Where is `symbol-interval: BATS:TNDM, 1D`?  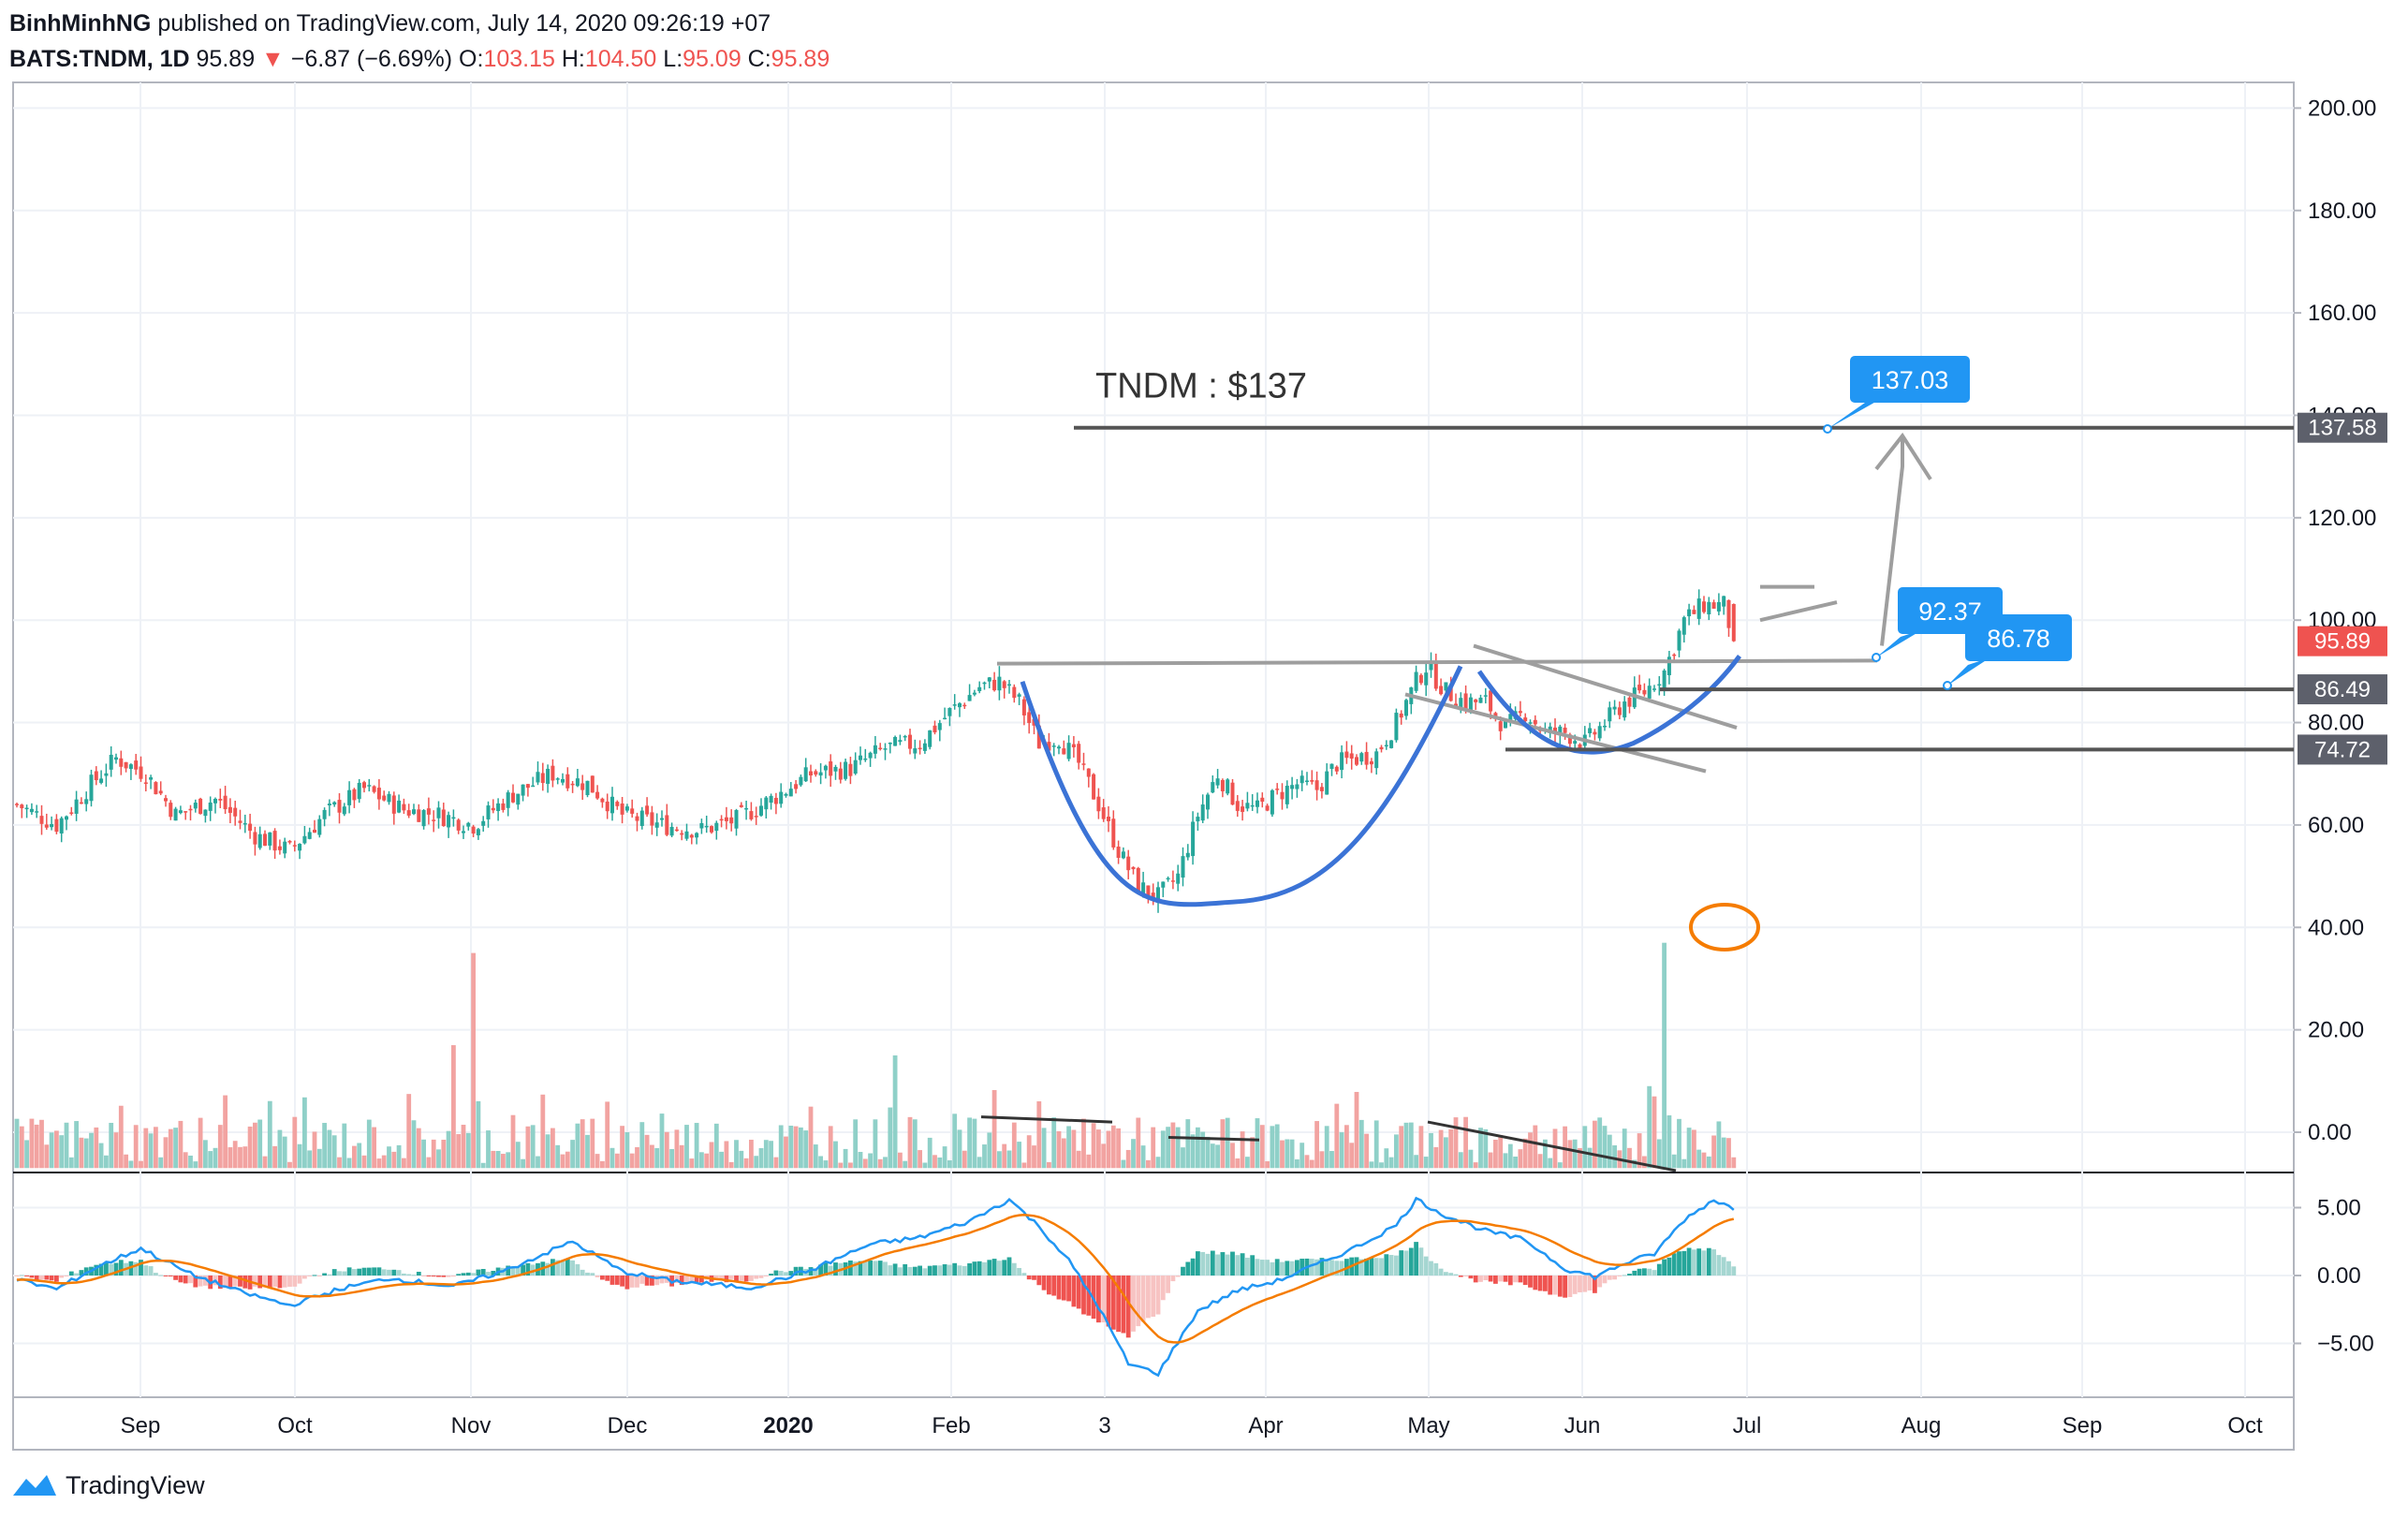 symbol-interval: BATS:TNDM, 1D is located at coordinates (99, 59).